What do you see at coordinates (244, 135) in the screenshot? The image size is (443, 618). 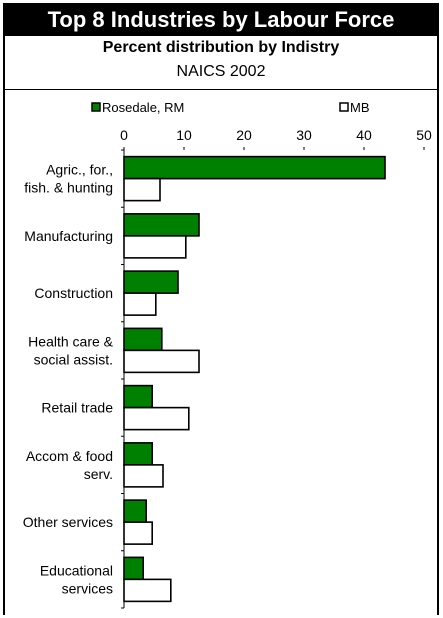 I see `x-tick-label: 20` at bounding box center [244, 135].